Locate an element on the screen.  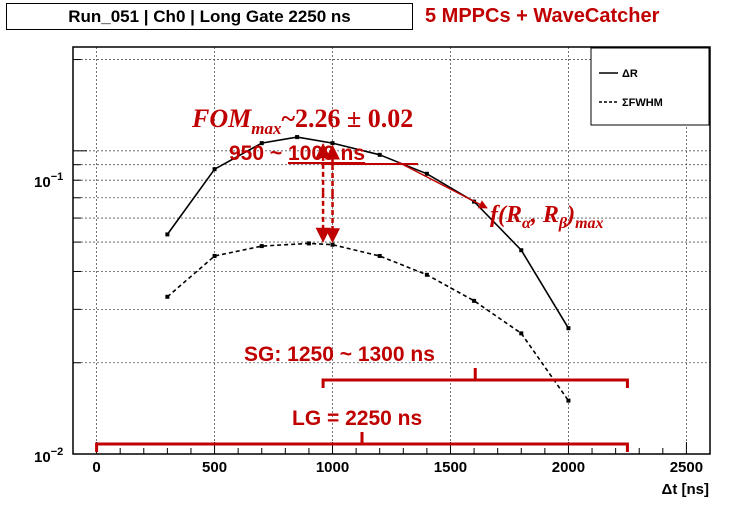
sg-label: SG: 1250 ~ 1300 ns is located at coordinates (339, 354).